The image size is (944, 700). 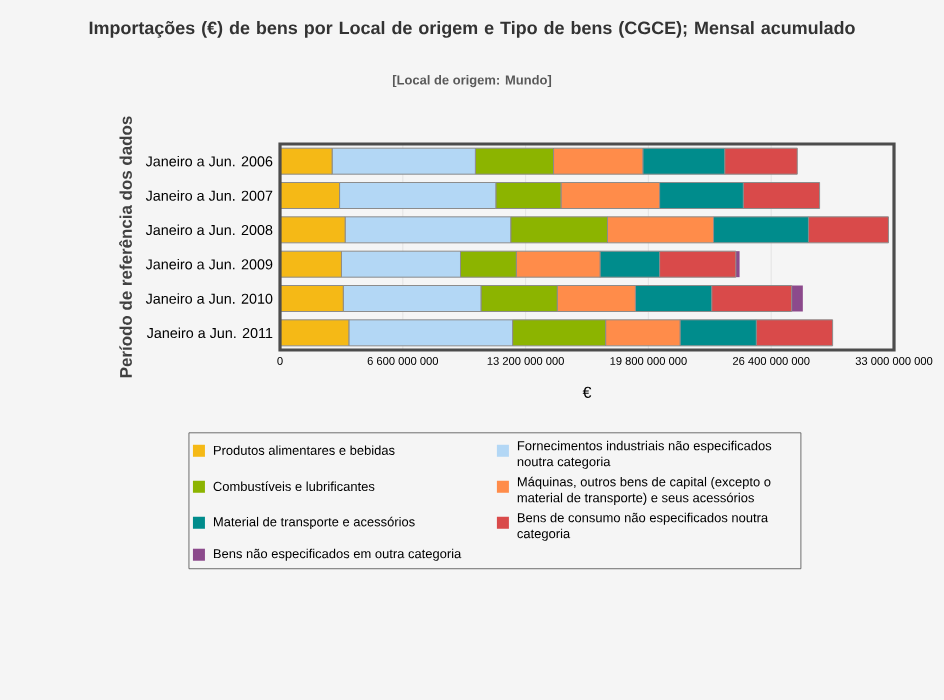 I want to click on bar, so click(x=797, y=298).